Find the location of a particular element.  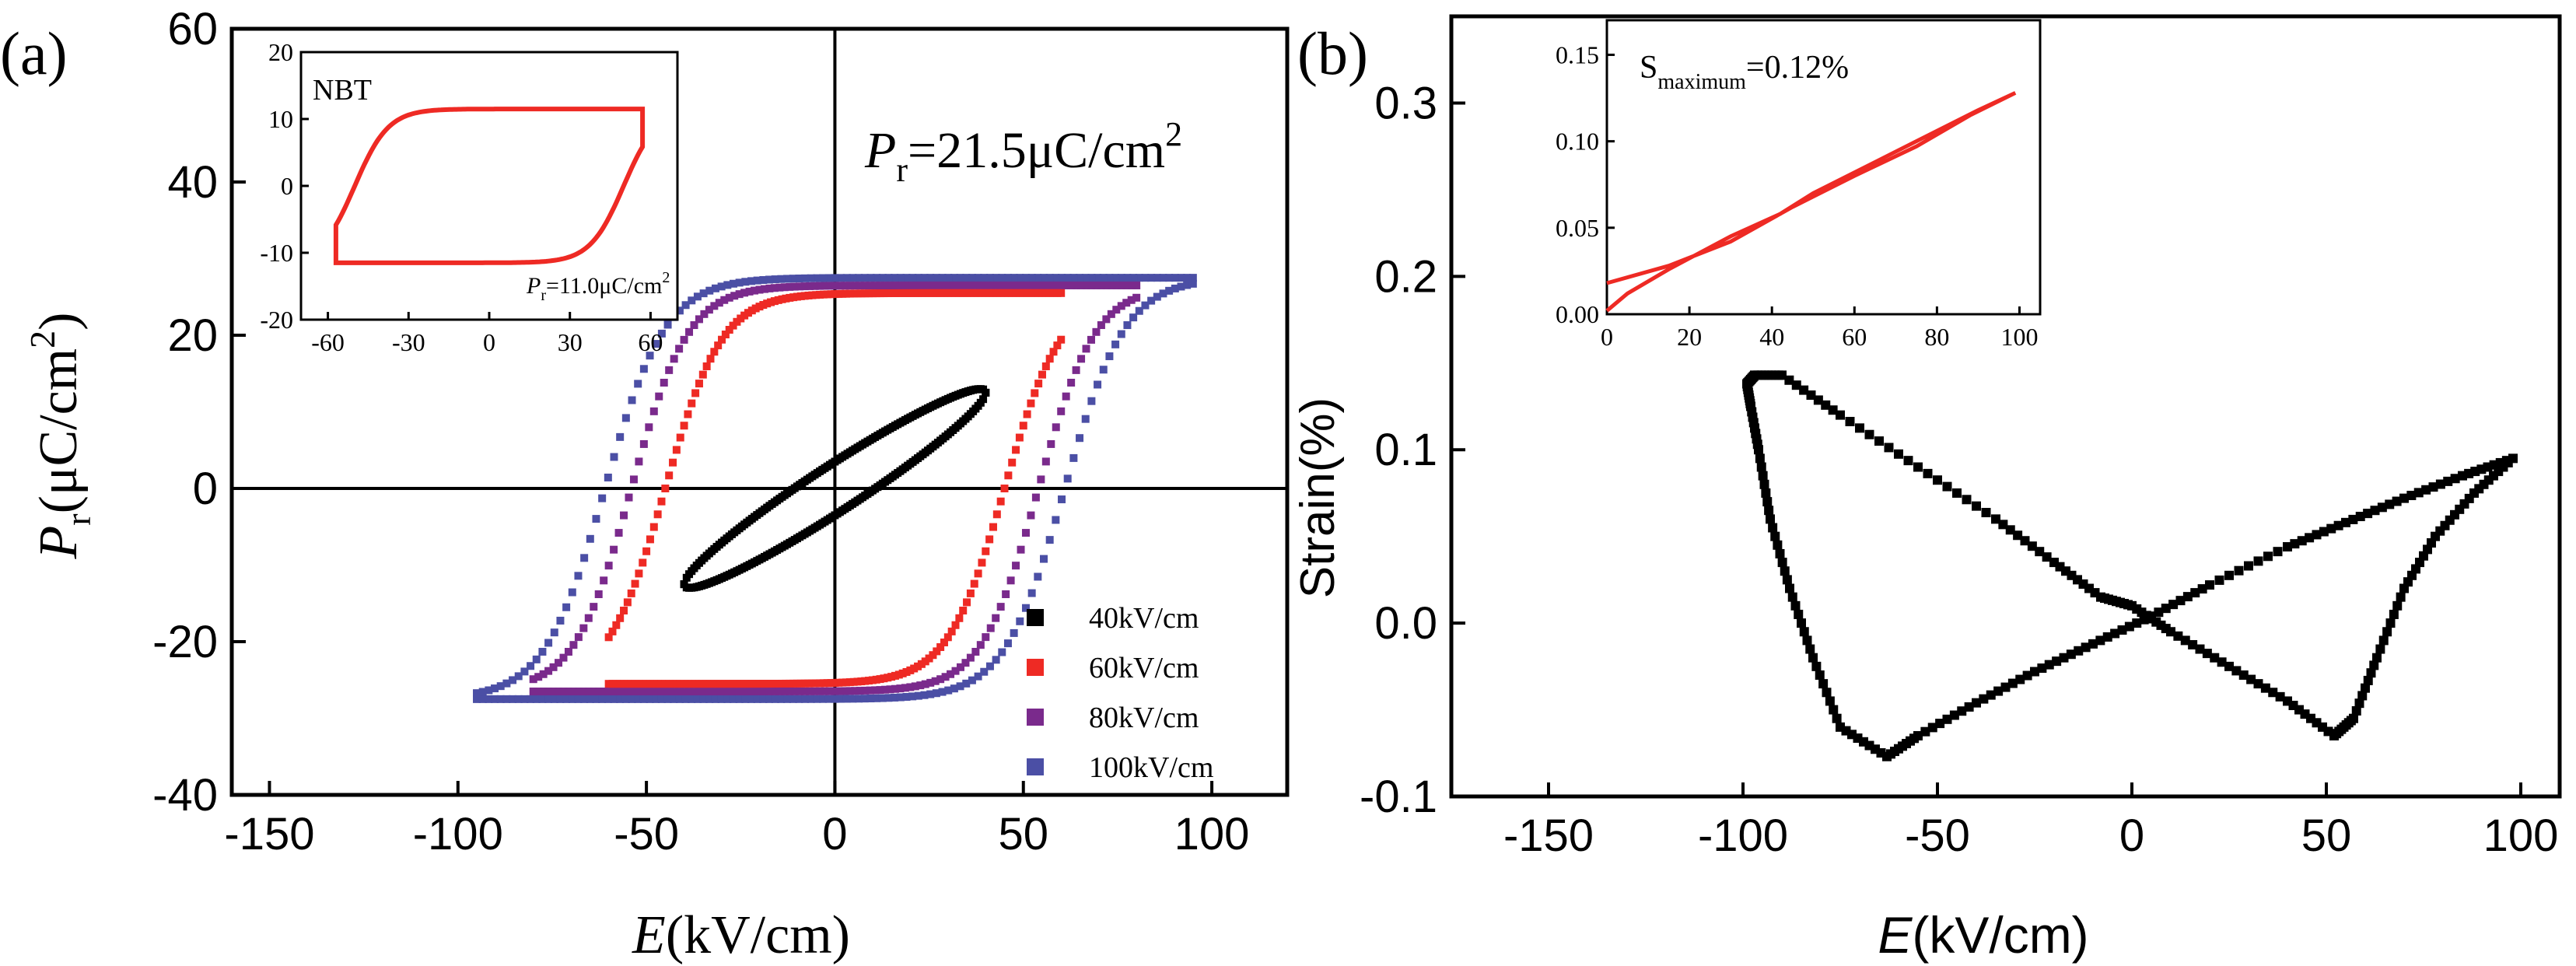

chart-a-inset-annotation: Pr=11.0μC/cm2 is located at coordinates (598, 287).